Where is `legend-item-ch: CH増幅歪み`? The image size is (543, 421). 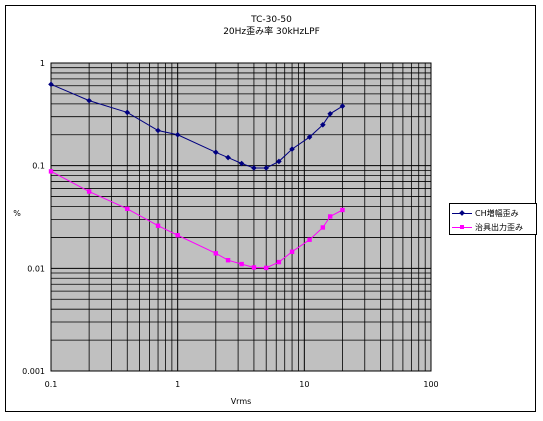 legend-item-ch: CH増幅歪み is located at coordinates (485, 213).